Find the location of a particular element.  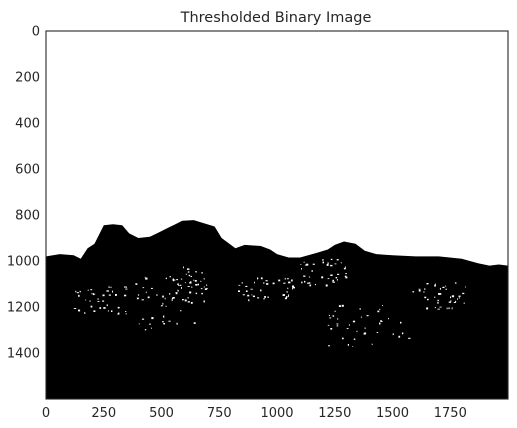

y-tick-label: 1200 is located at coordinates (23, 308).